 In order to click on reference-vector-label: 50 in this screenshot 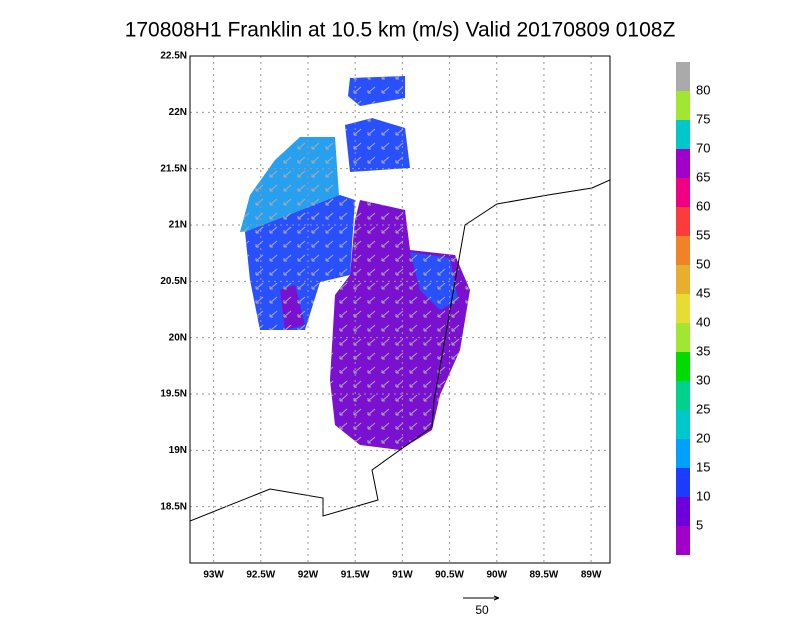, I will do `click(482, 610)`.